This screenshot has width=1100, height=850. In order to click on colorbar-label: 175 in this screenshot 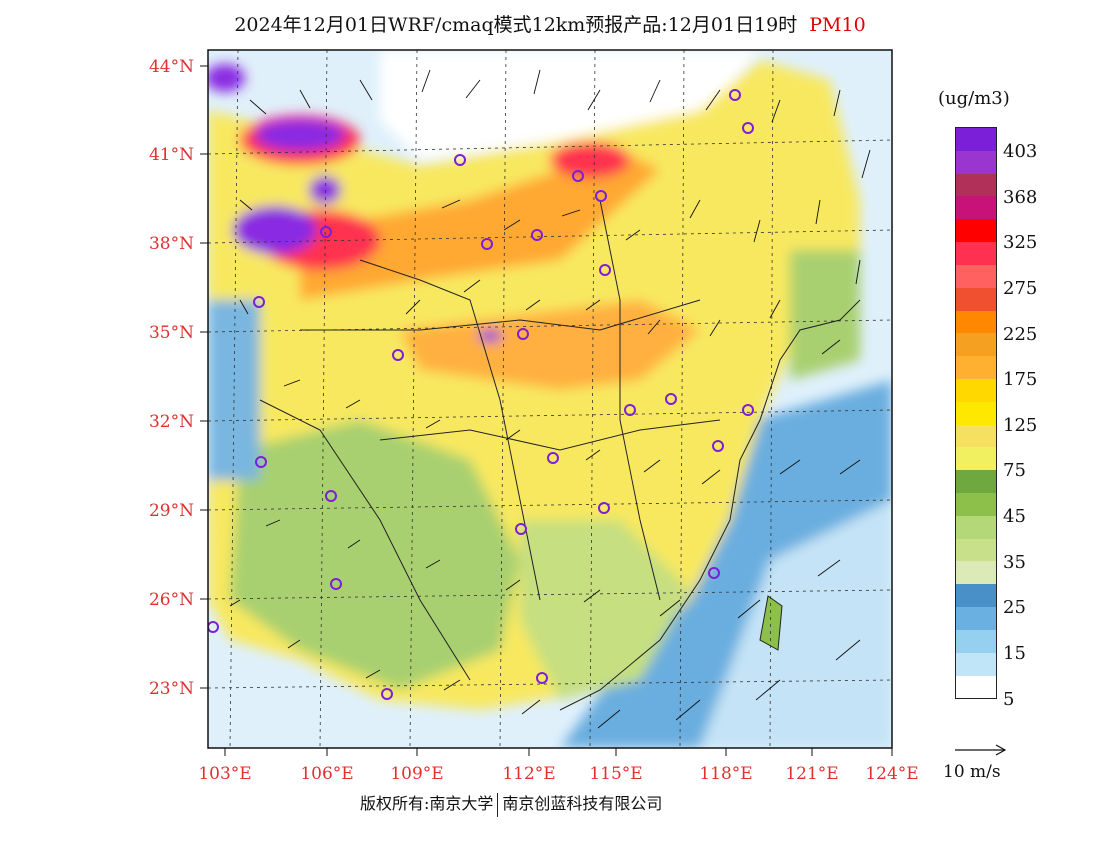, I will do `click(1020, 380)`.